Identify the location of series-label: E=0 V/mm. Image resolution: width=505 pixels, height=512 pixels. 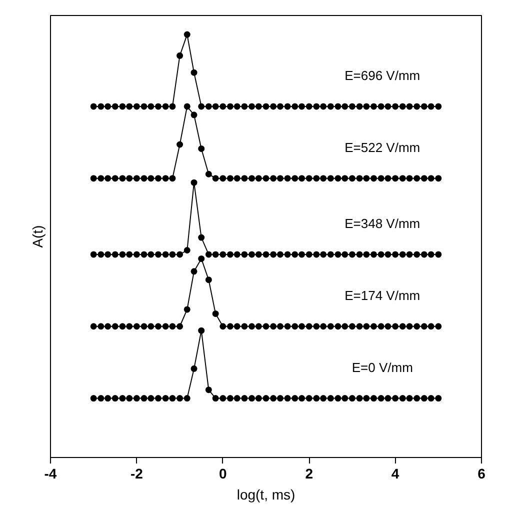
(382, 368).